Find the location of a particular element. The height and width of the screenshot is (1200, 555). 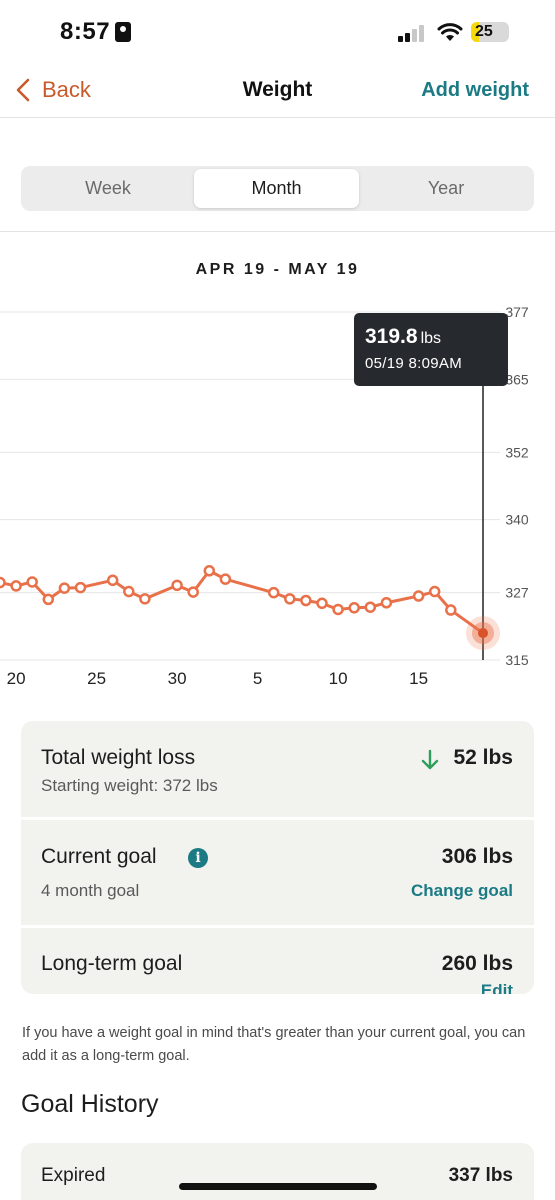

x-tick-label: 15 is located at coordinates (418, 678).